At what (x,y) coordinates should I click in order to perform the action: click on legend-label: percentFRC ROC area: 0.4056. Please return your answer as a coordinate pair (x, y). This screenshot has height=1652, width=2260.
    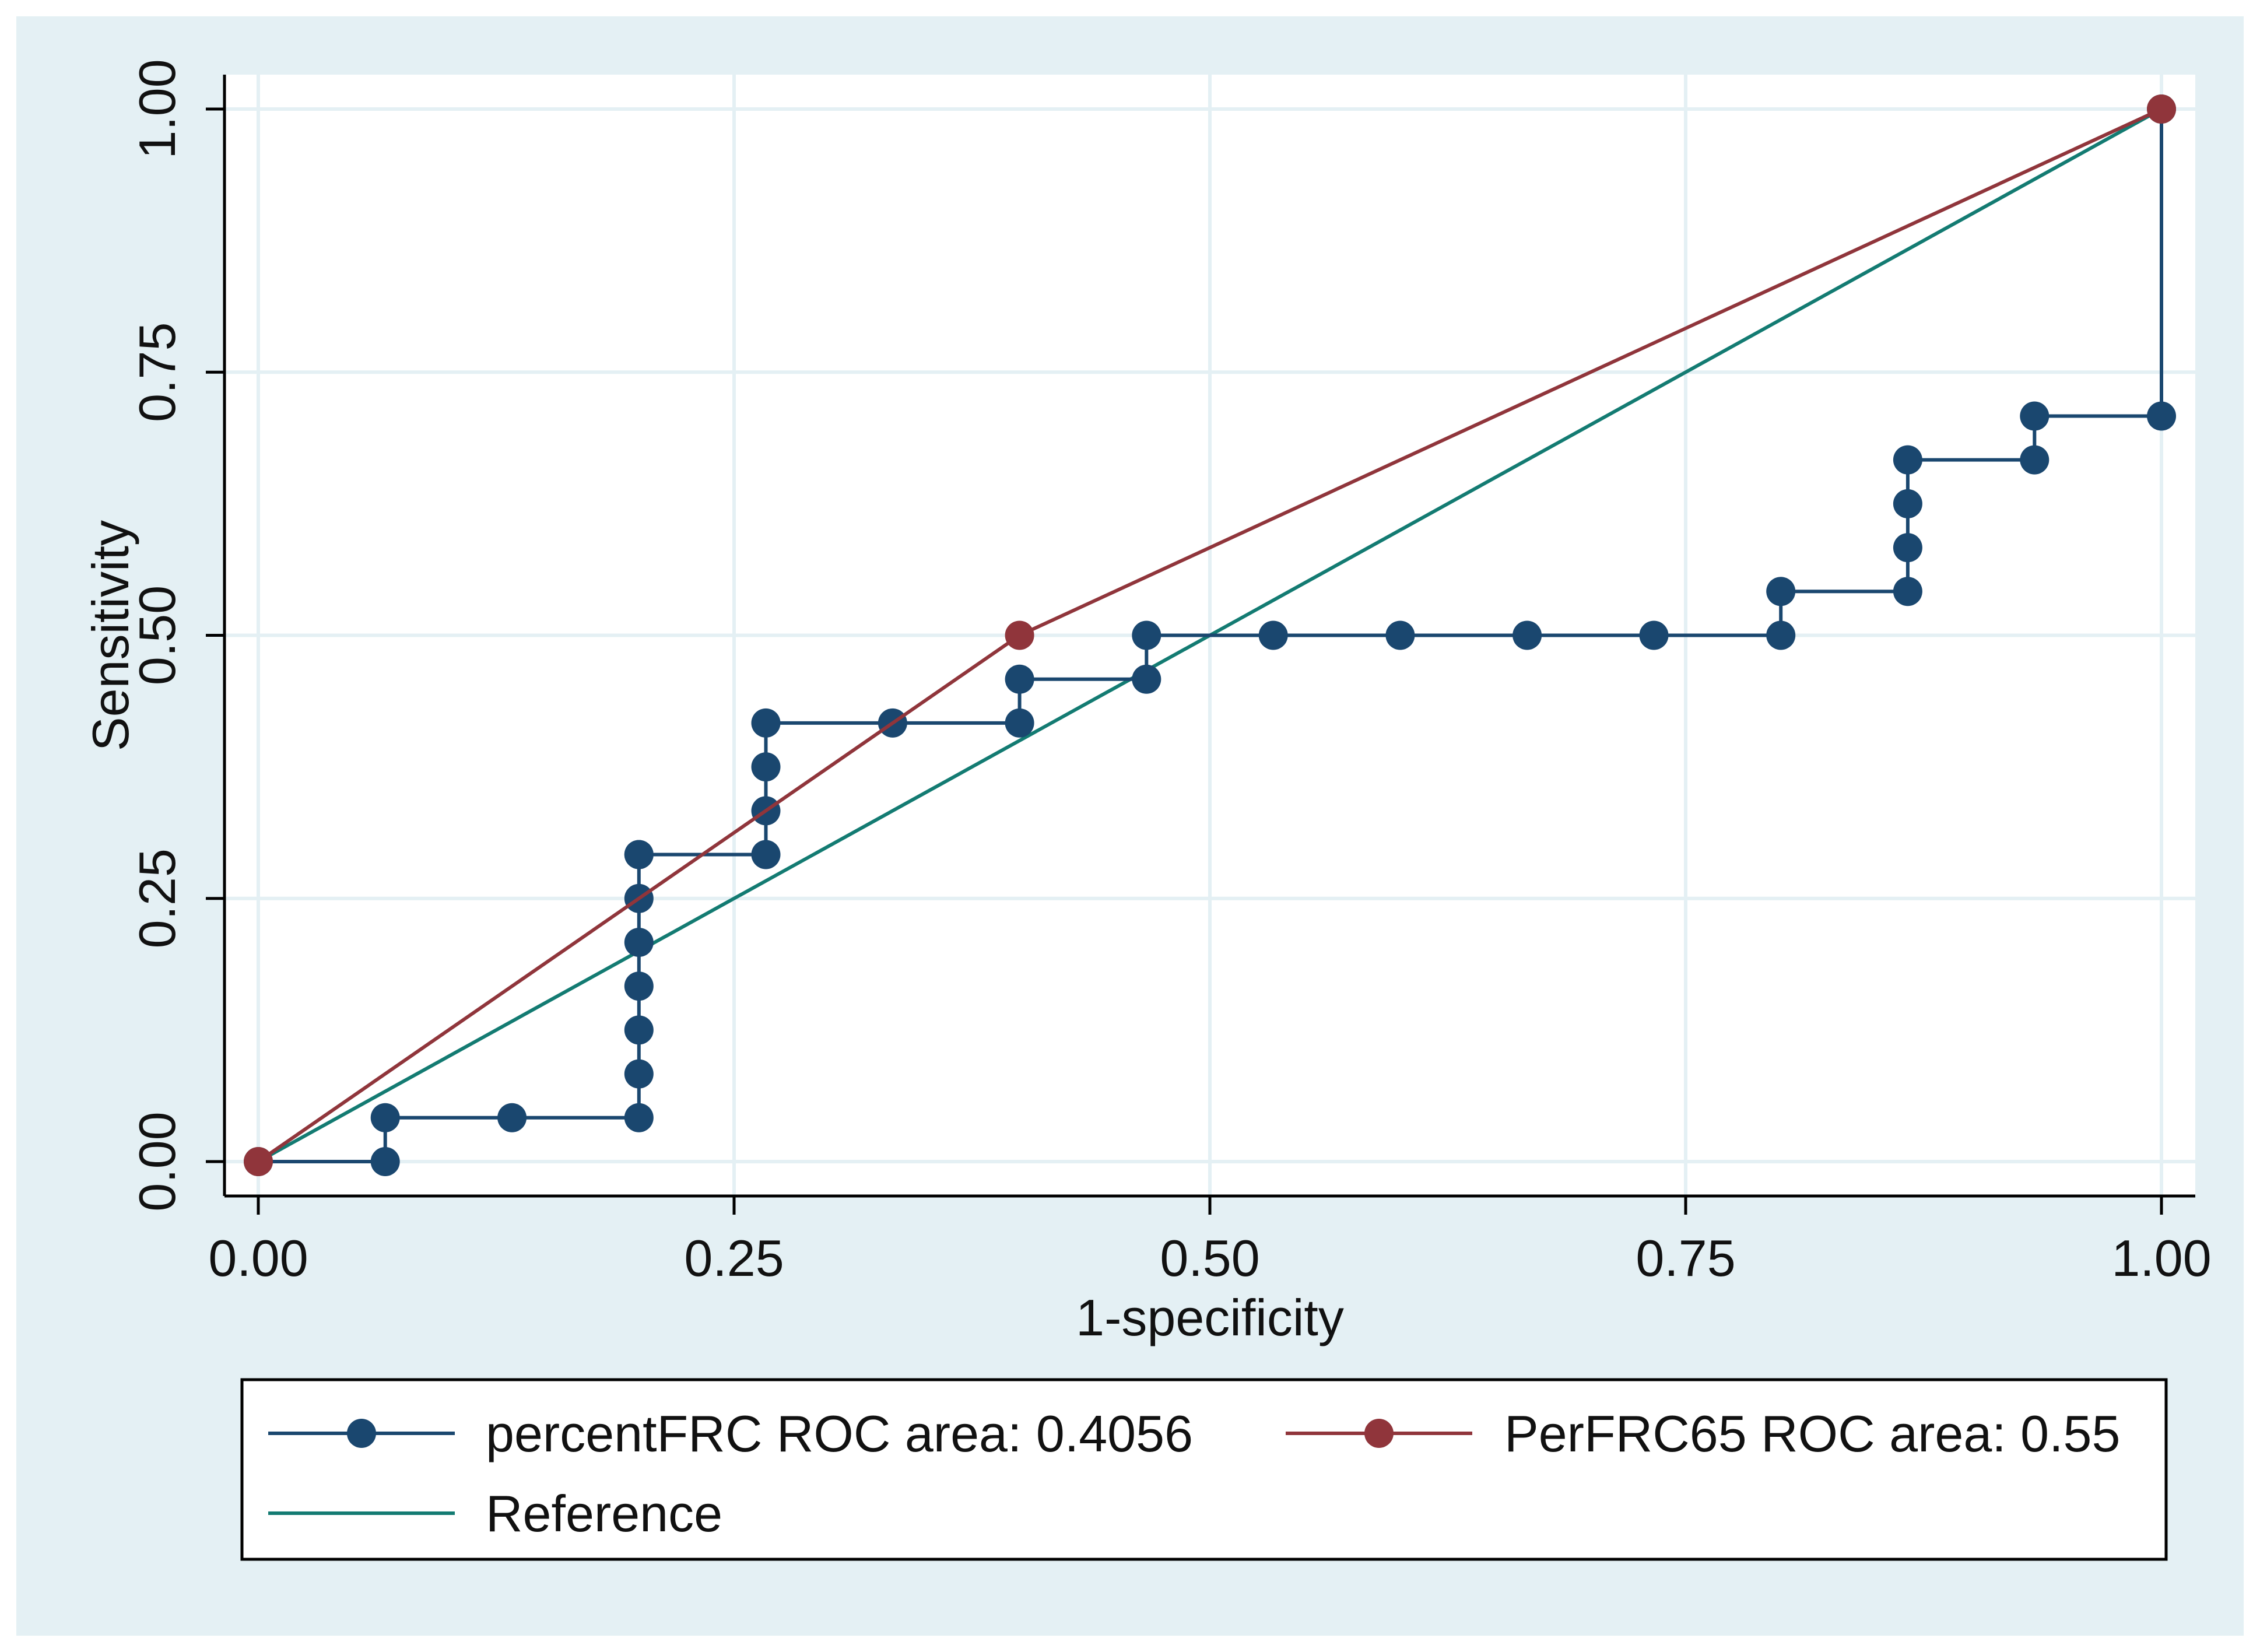
    Looking at the image, I should click on (839, 1434).